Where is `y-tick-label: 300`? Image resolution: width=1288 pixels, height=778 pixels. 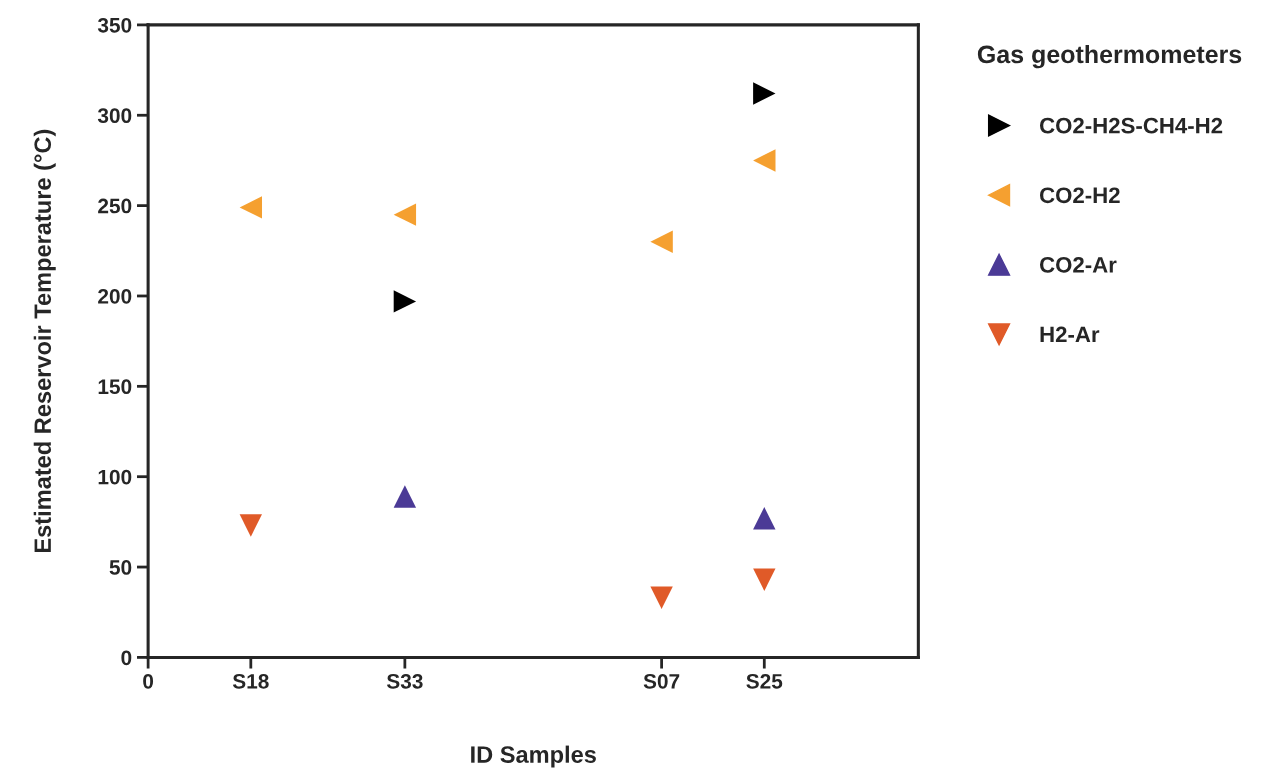
y-tick-label: 300 is located at coordinates (114, 116).